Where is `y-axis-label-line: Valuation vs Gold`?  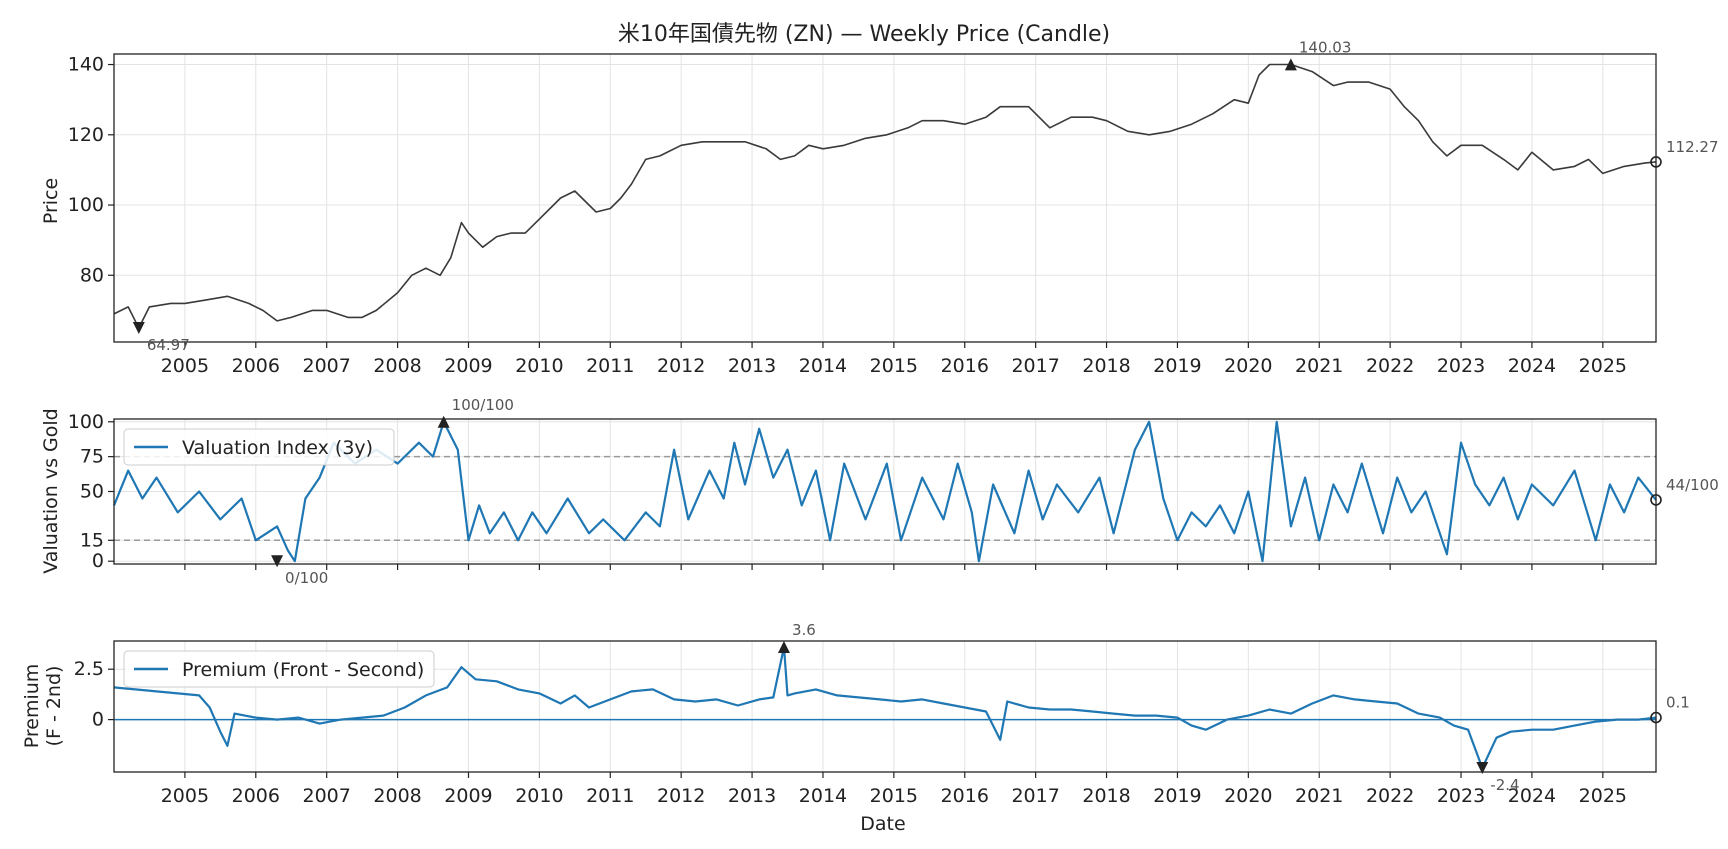
y-axis-label-line: Valuation vs Gold is located at coordinates (51, 490).